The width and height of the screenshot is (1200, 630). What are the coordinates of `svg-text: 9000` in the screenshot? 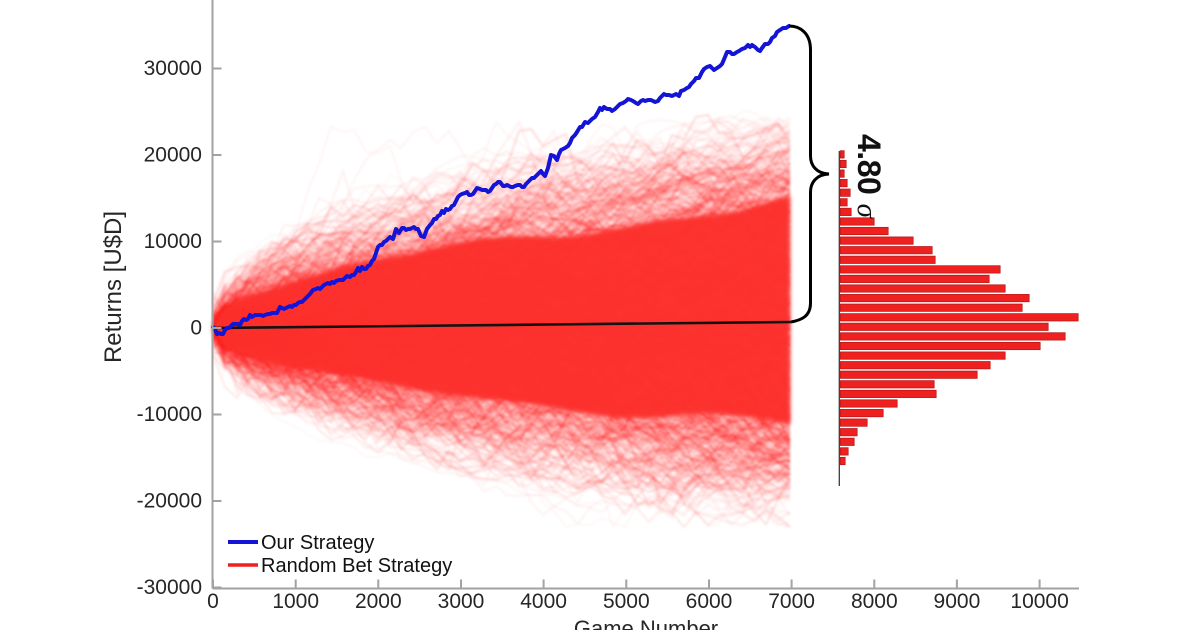 It's located at (957, 601).